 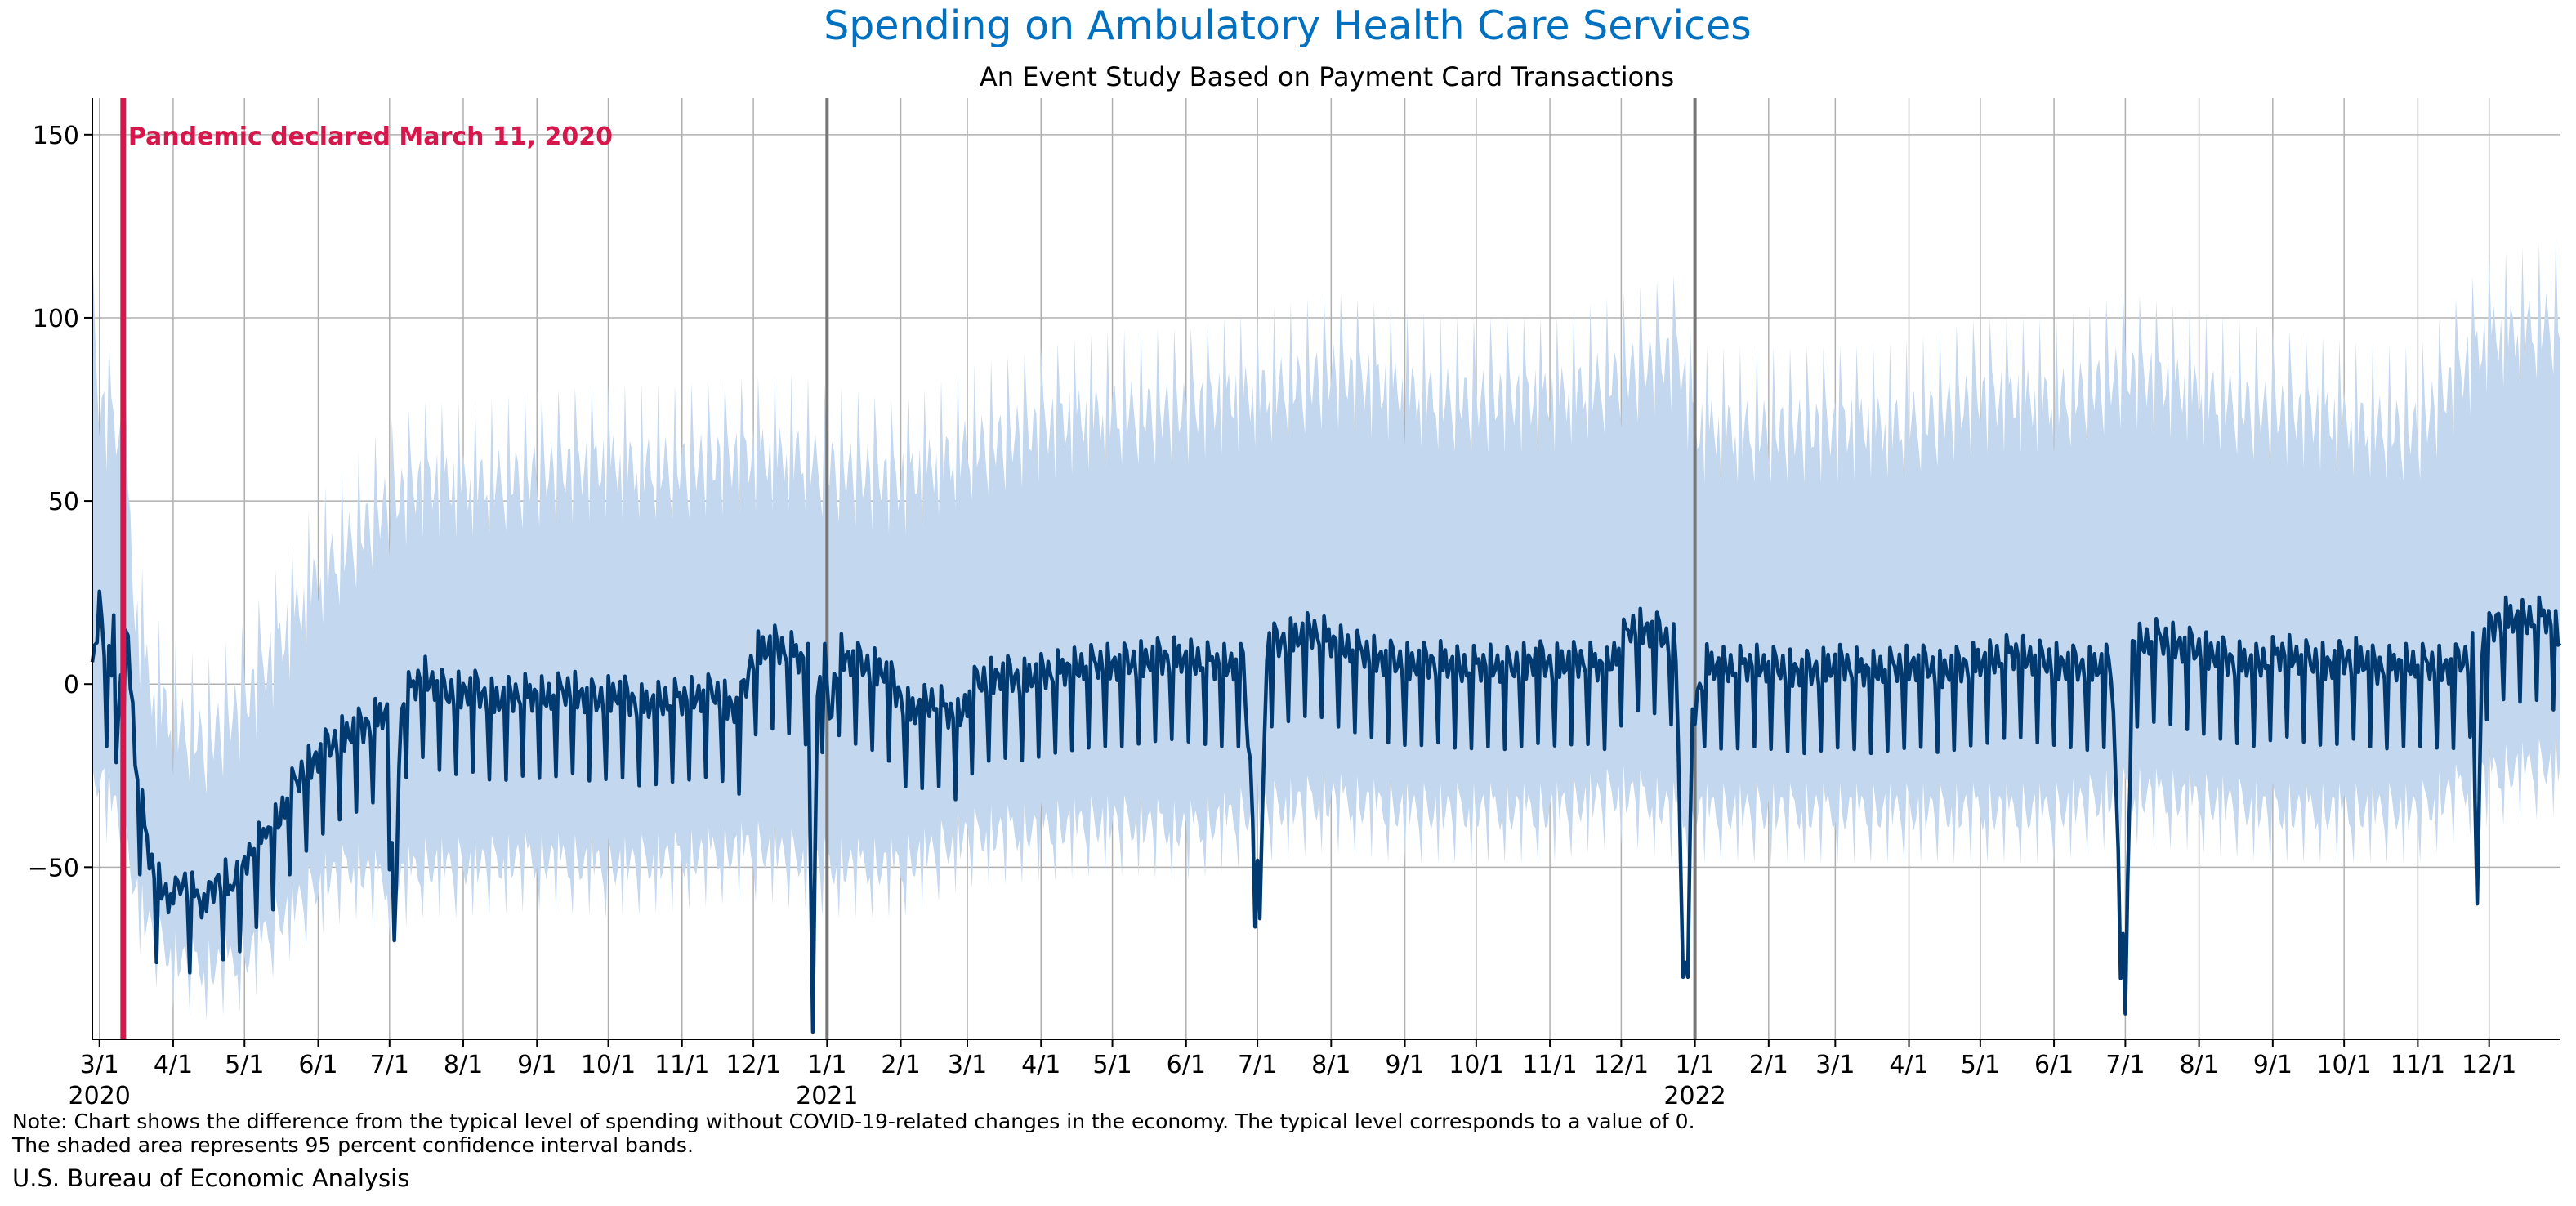 What do you see at coordinates (1695, 1096) in the screenshot?
I see `x-year-label: 2022` at bounding box center [1695, 1096].